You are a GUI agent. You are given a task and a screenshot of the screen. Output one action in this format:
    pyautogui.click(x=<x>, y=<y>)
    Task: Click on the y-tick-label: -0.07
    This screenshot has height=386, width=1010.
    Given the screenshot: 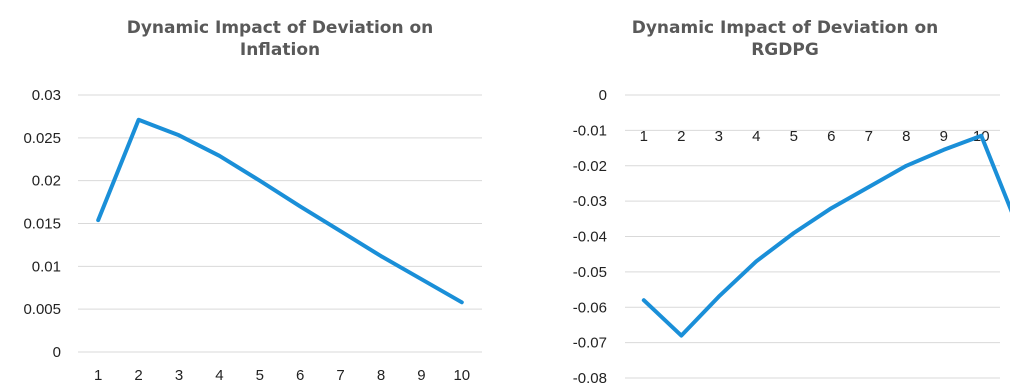 What is the action you would take?
    pyautogui.click(x=590, y=343)
    